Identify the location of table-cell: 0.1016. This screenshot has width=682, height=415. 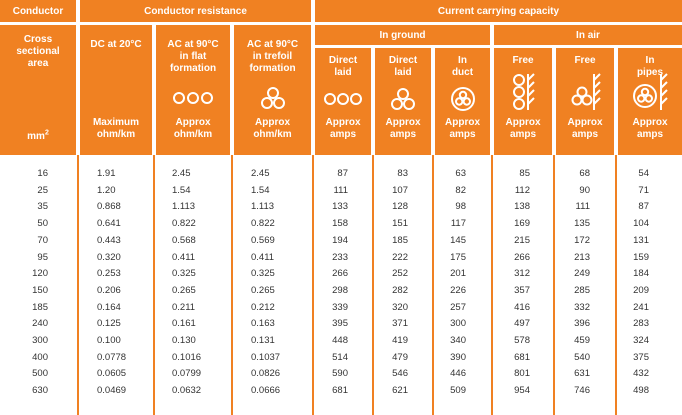
(187, 357).